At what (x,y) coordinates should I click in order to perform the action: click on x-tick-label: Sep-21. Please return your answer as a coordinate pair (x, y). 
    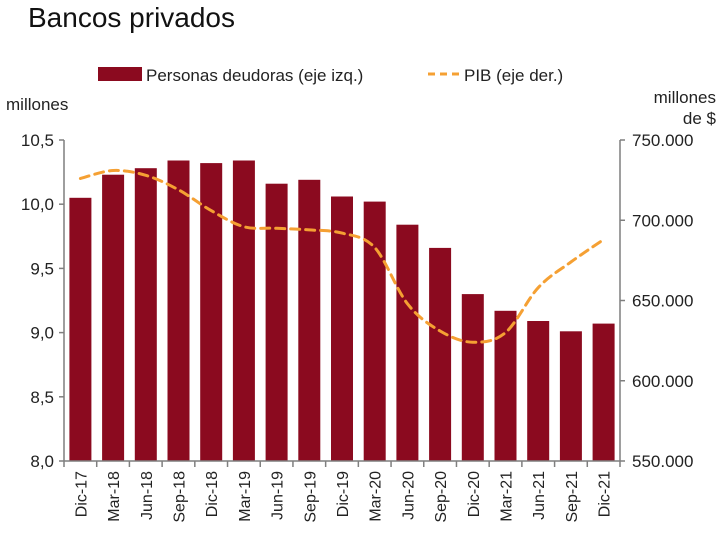
    Looking at the image, I should click on (572, 497).